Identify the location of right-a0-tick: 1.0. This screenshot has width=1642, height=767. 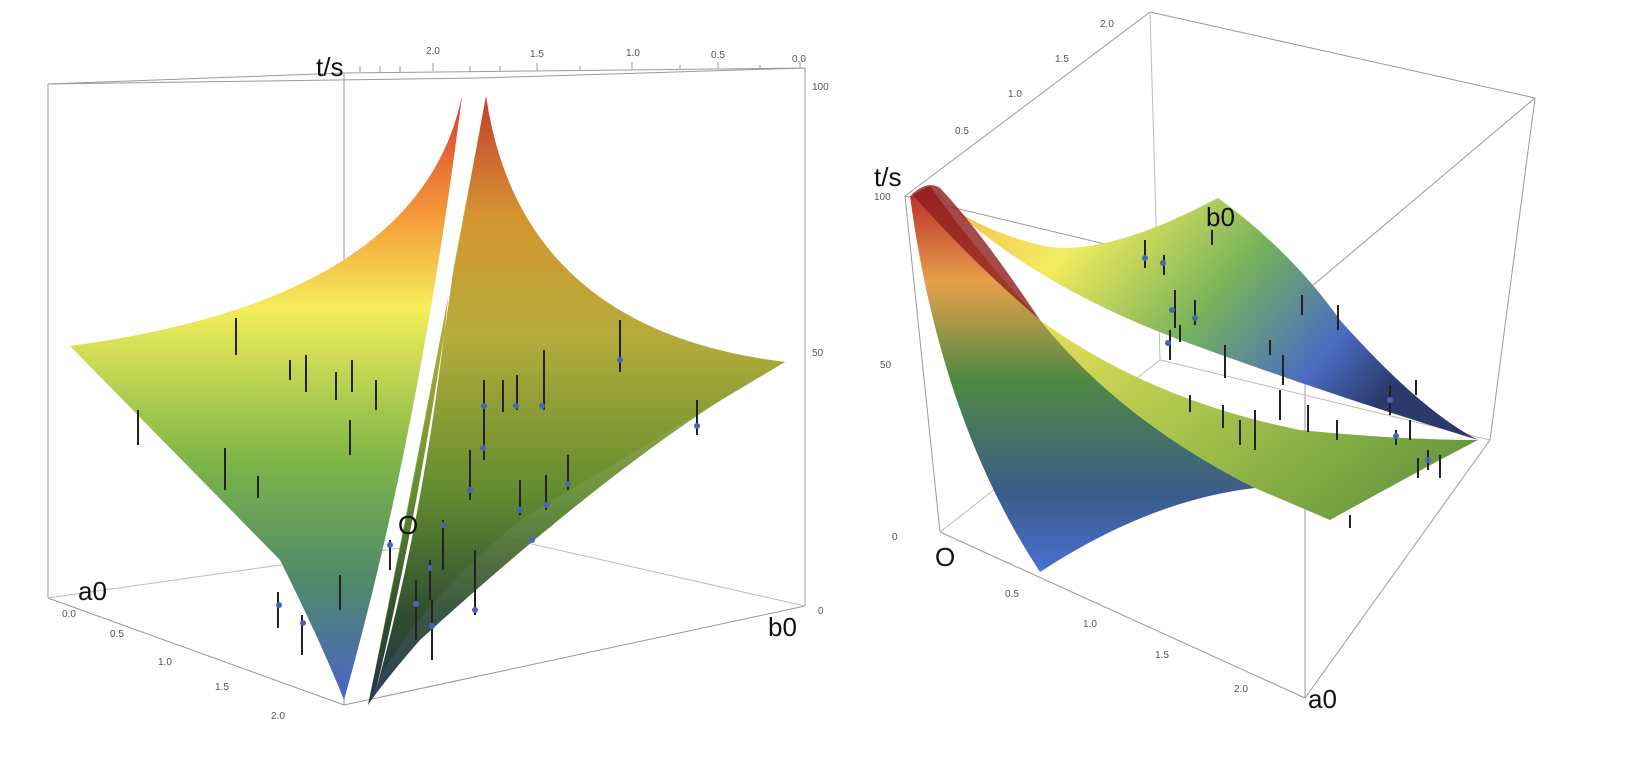
(1090, 624).